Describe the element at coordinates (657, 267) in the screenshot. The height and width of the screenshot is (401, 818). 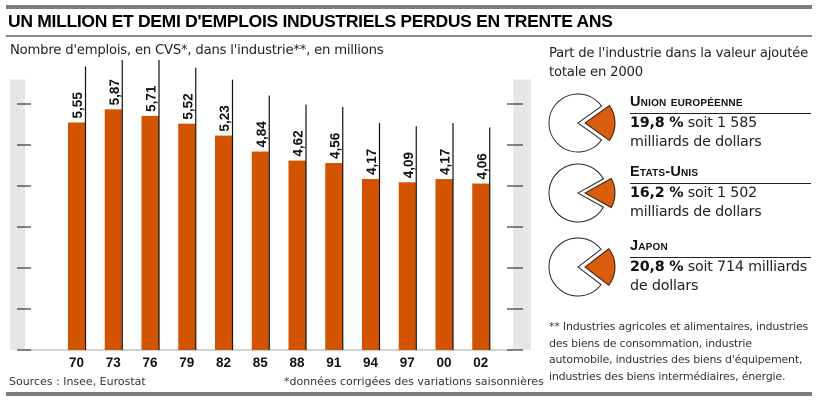
I see `pie-pct-japan: 20,8 %` at that location.